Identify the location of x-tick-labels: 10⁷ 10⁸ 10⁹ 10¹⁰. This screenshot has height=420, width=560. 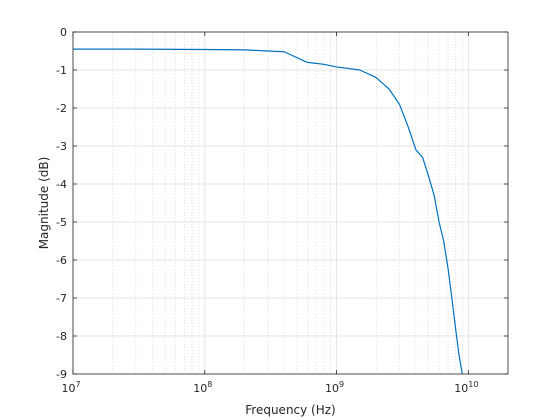
(269, 387).